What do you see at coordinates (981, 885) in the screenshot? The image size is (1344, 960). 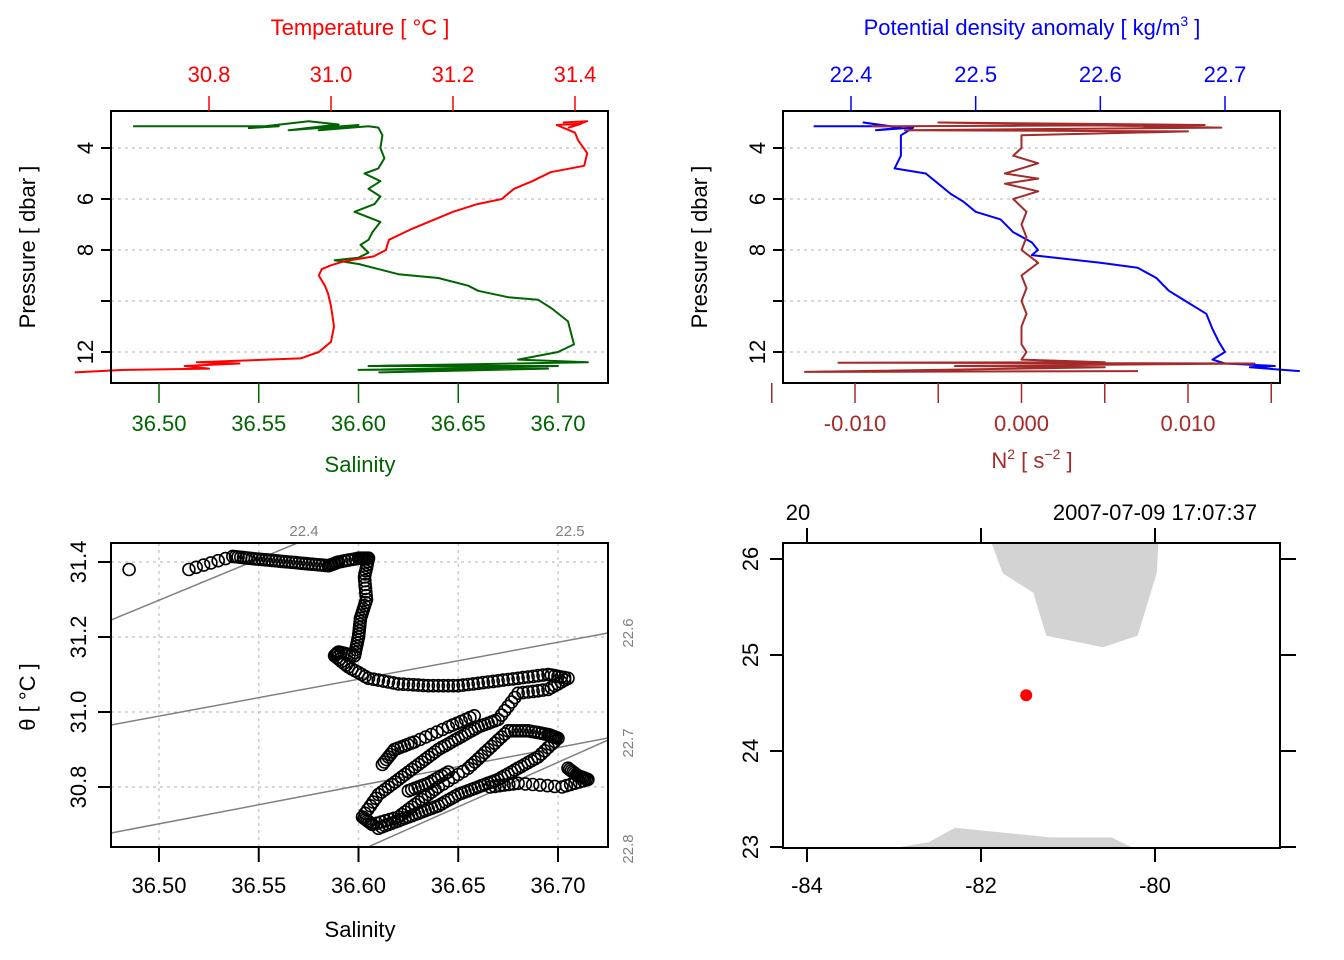 I see `x-tick-label: -82` at bounding box center [981, 885].